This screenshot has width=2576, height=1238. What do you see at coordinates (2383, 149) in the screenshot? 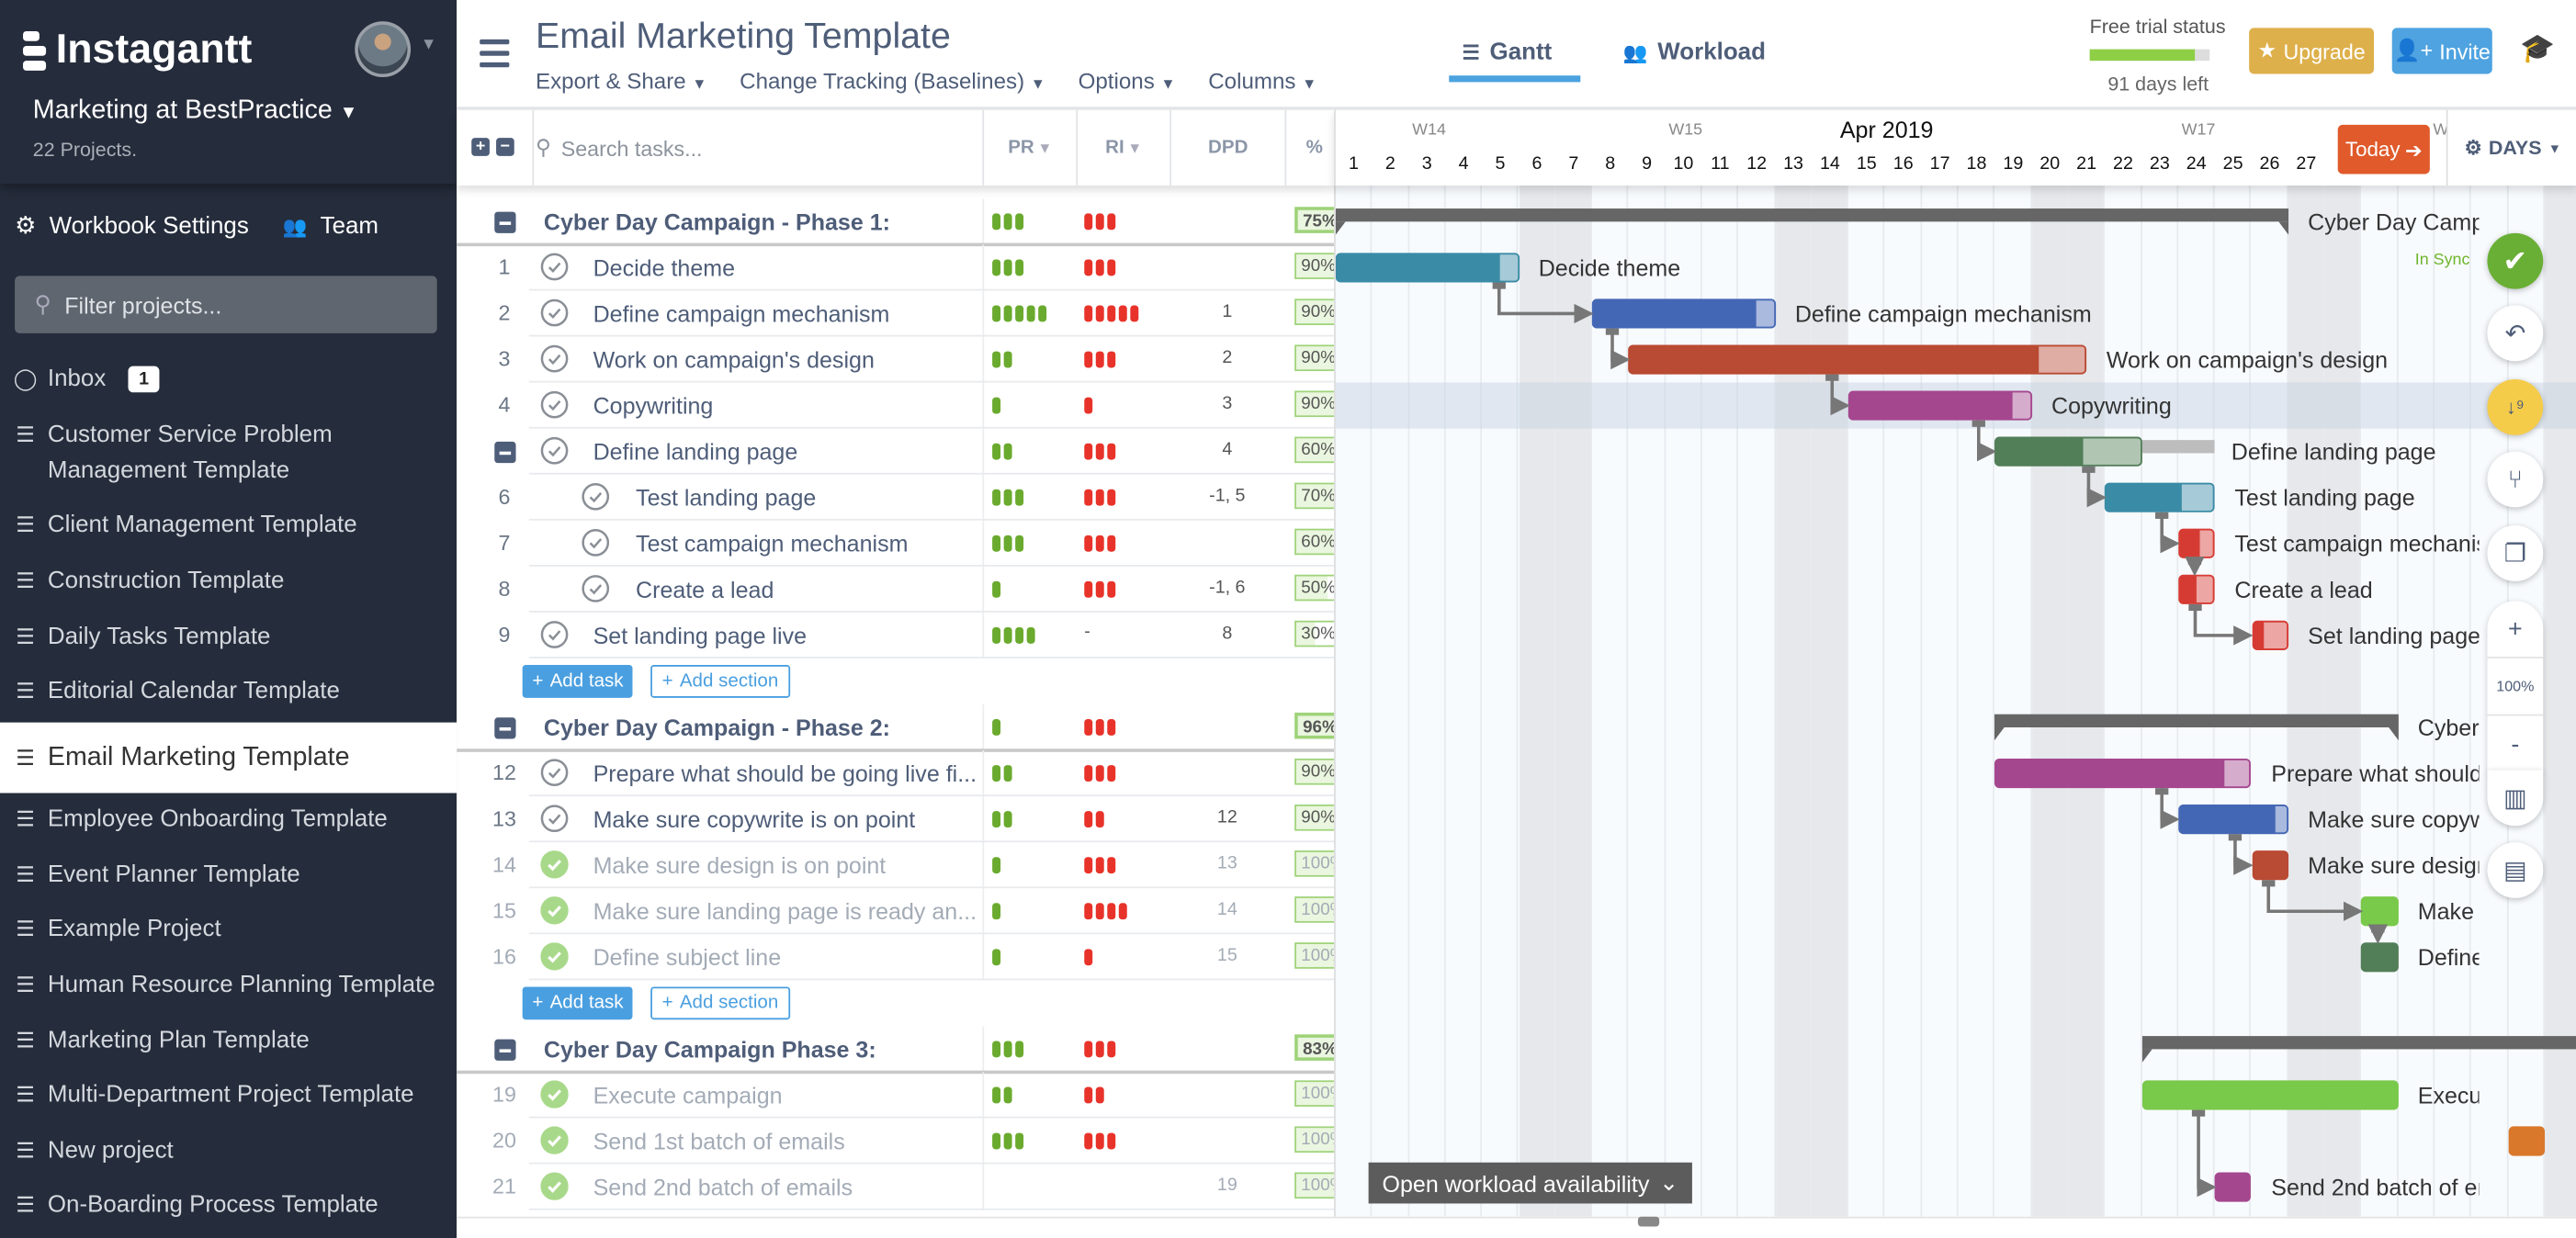
I see `today-button: Today ➔` at bounding box center [2383, 149].